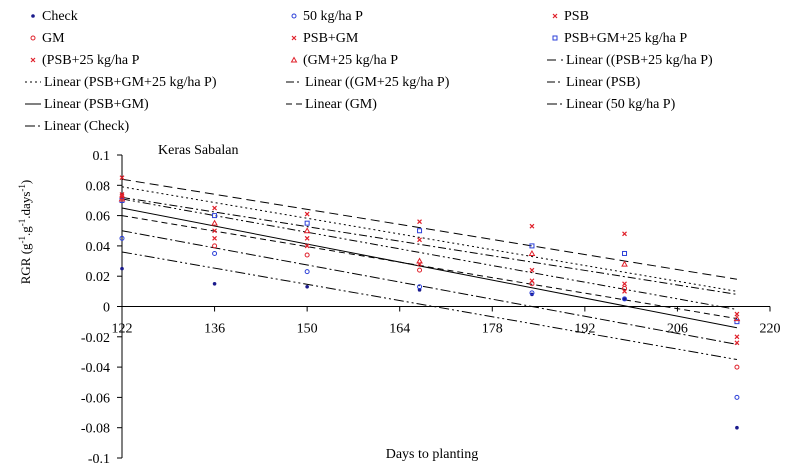 Image resolution: width=803 pixels, height=464 pixels. I want to click on legend-entry-linear-gm: Linear (GM), so click(331, 104).